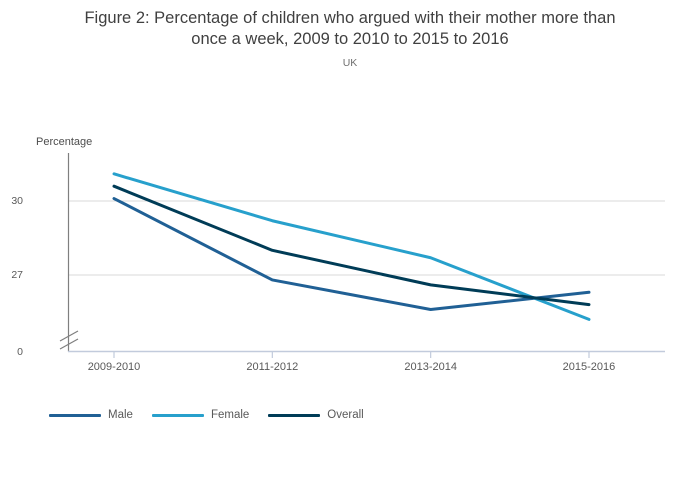 Image resolution: width=700 pixels, height=502 pixels. I want to click on legend-item-male: Male, so click(91, 415).